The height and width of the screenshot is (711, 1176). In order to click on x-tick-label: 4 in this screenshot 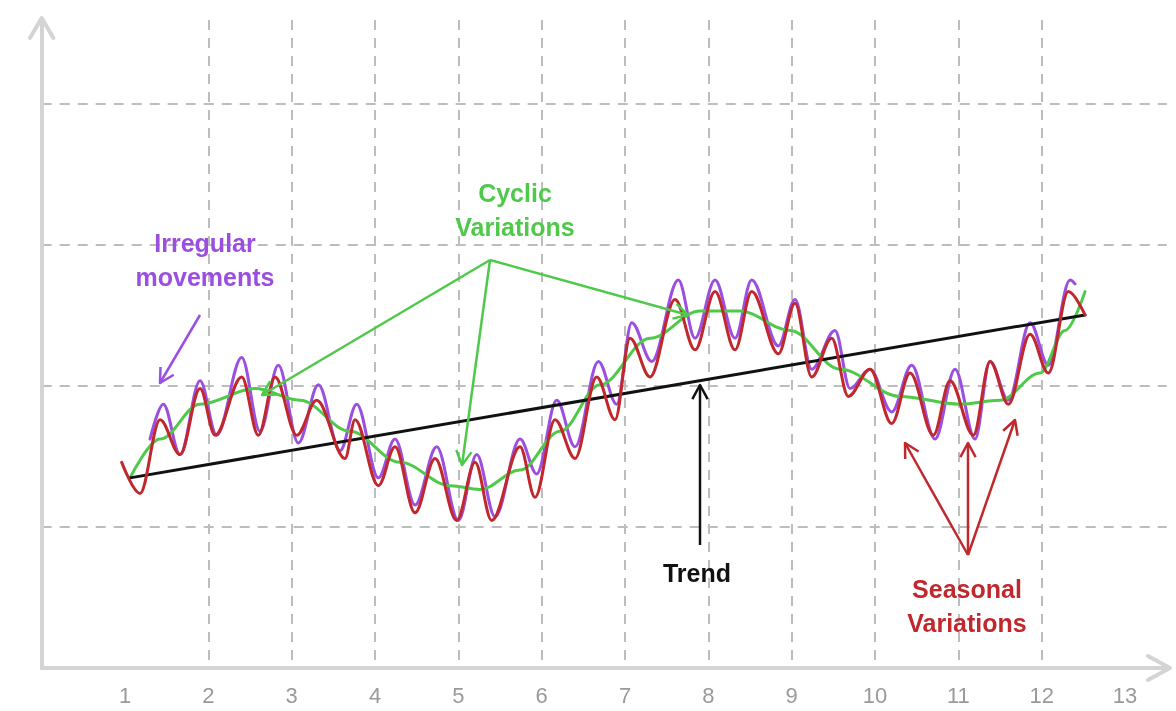, I will do `click(375, 695)`.